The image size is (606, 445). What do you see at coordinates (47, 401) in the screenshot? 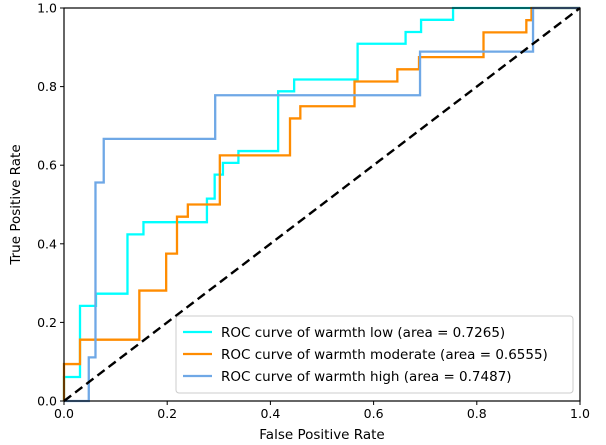
I see `y-tick-label: 0.0` at bounding box center [47, 401].